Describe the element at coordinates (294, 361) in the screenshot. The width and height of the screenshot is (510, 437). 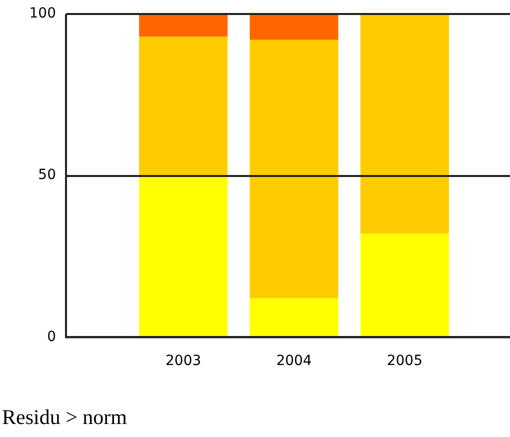
I see `x-tick-label: 2004` at that location.